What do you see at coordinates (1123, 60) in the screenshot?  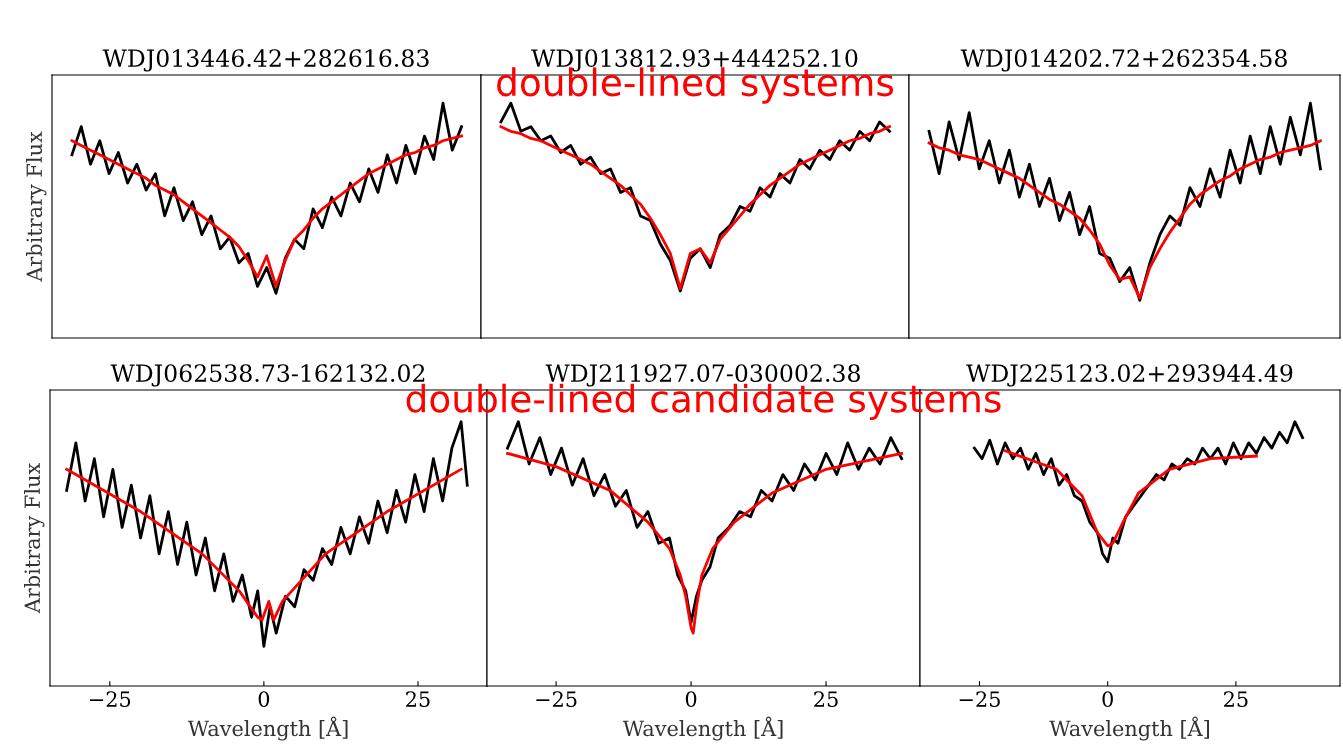 I see `chart-title: WDJ014202.72+262354.58` at bounding box center [1123, 60].